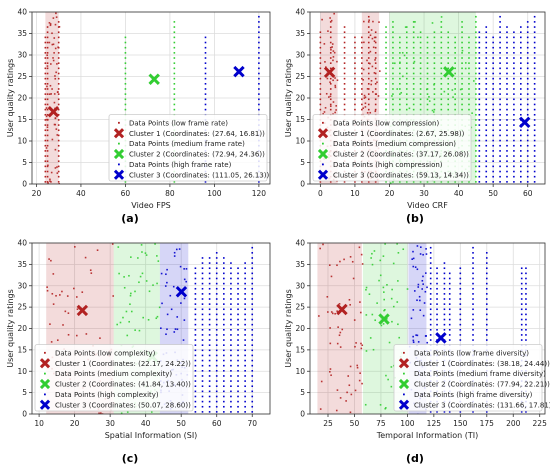 This screenshot has height=475, width=550. Describe the element at coordinates (355, 193) in the screenshot. I see `x-tick-label: 10` at that location.